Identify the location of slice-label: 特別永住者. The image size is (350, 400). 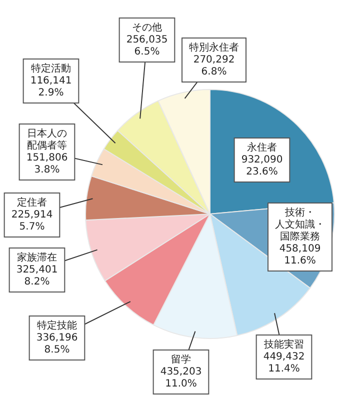
(214, 48).